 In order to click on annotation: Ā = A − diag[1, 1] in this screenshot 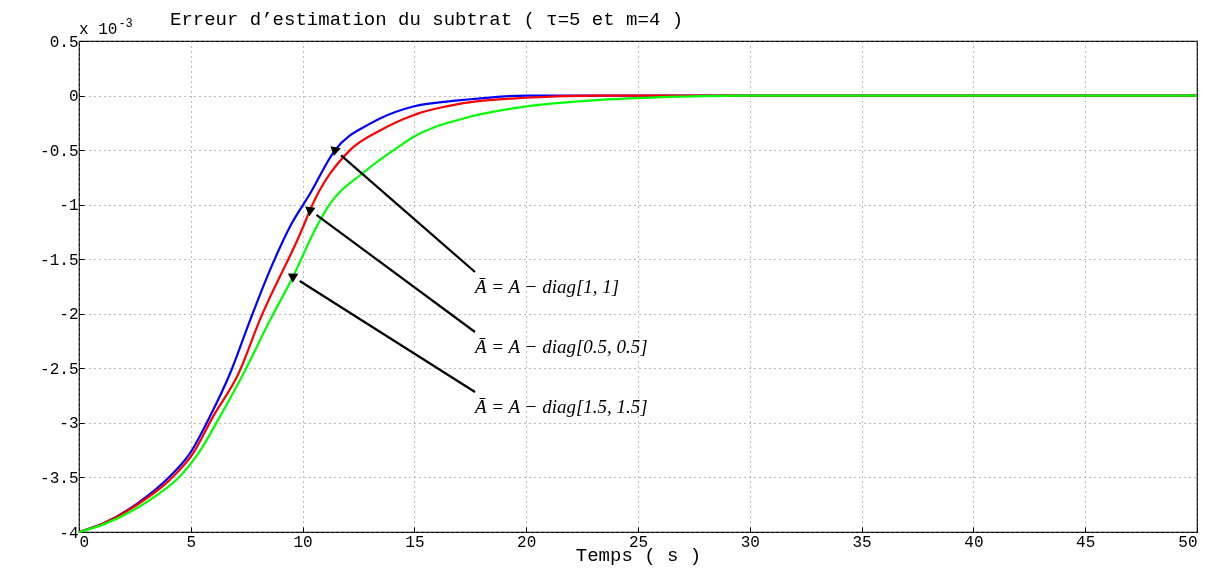, I will do `click(546, 286)`.